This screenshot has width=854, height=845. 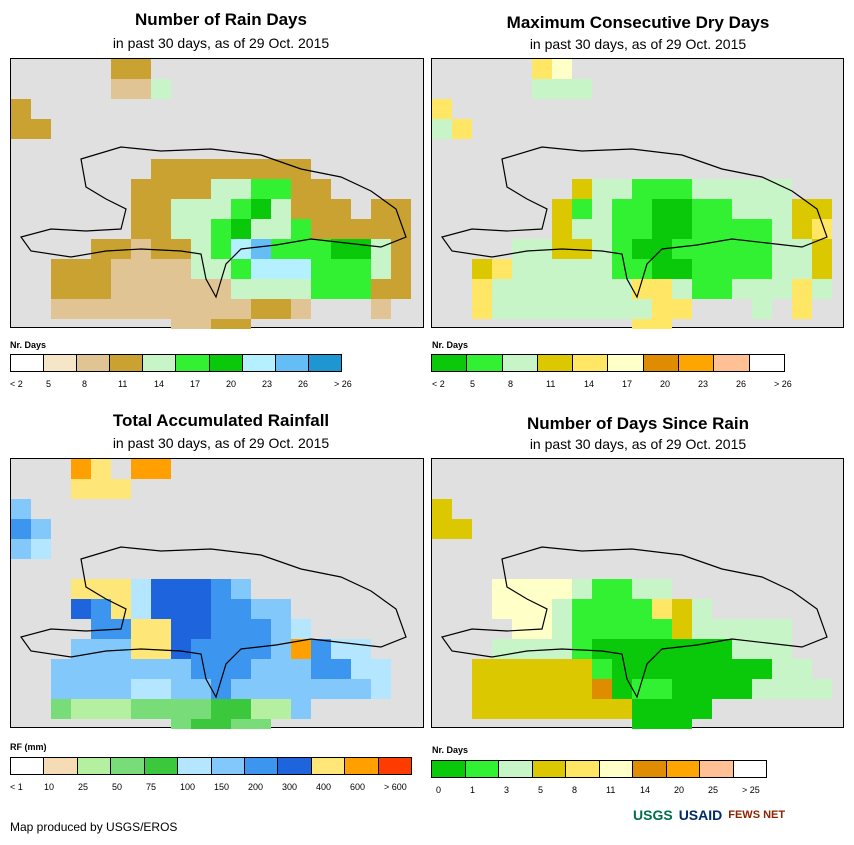 What do you see at coordinates (439, 790) in the screenshot?
I see `legend-label: 0` at bounding box center [439, 790].